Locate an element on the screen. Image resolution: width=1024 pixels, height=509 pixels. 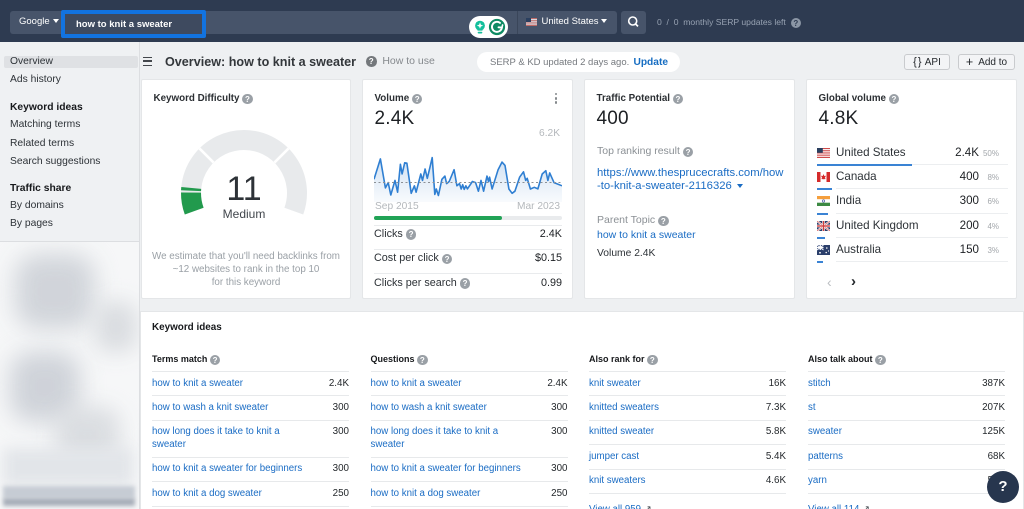
svg-text: 11 is located at coordinates (243, 189).